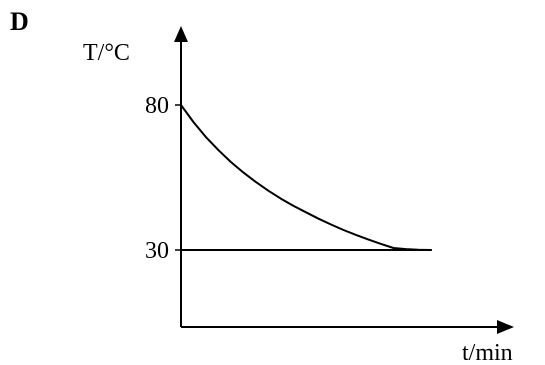 The image size is (545, 365). I want to click on y-ticks: 80 30, so click(163, 178).